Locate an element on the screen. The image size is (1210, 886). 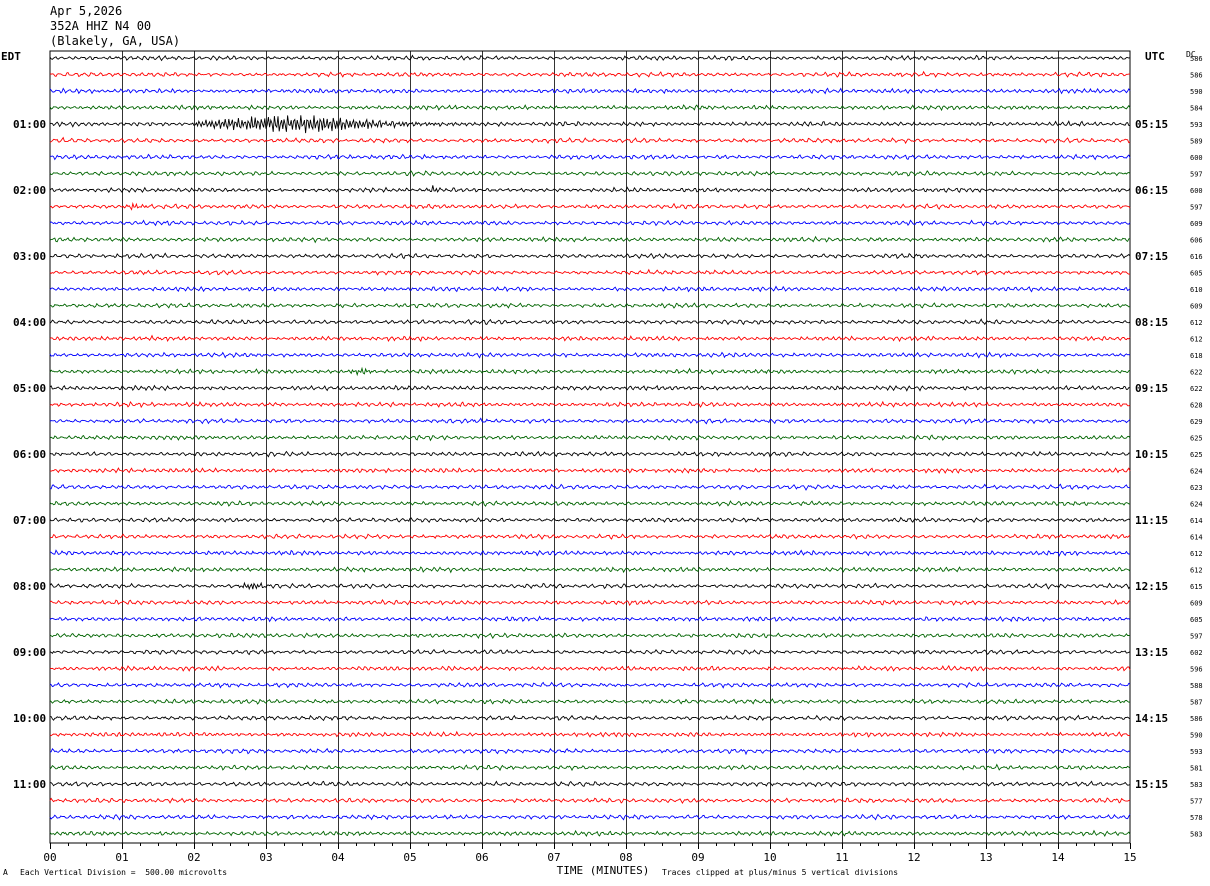
header-date: Apr 5,2026 is located at coordinates (86, 11).